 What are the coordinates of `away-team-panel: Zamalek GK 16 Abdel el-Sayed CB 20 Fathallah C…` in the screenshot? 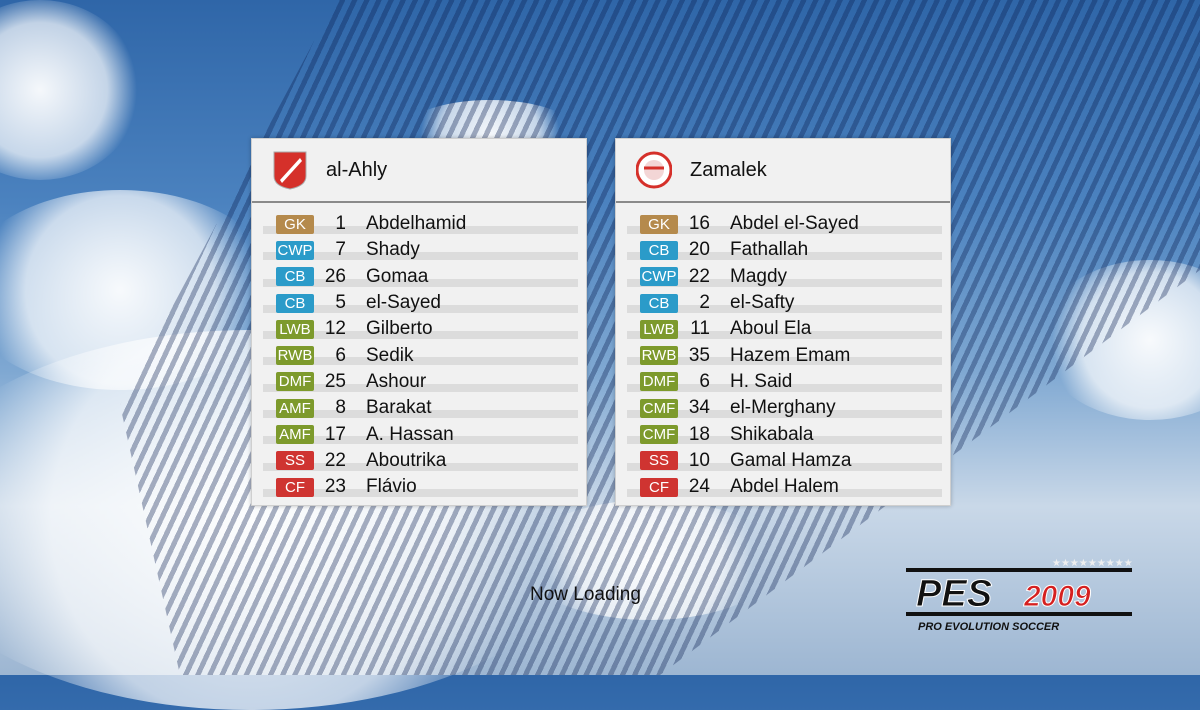 It's located at (783, 322).